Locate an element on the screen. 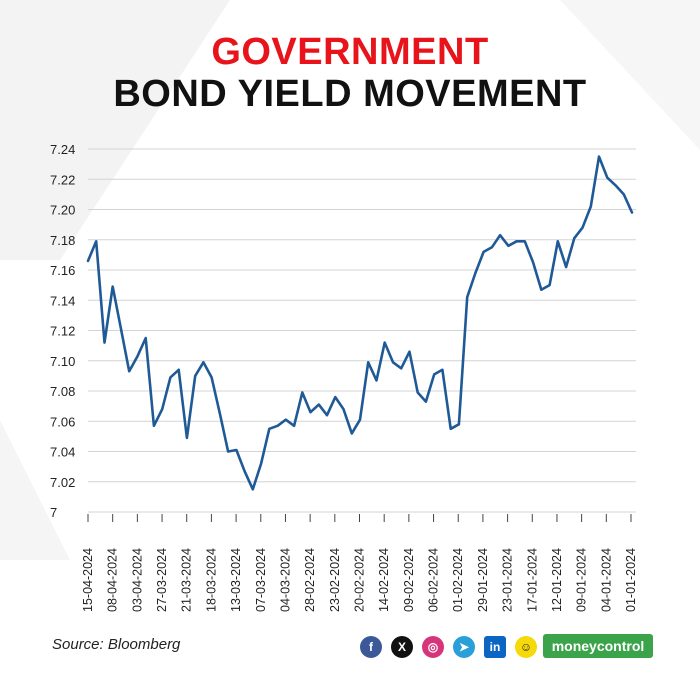  x-tick-label: 04-03-2024 is located at coordinates (285, 580).